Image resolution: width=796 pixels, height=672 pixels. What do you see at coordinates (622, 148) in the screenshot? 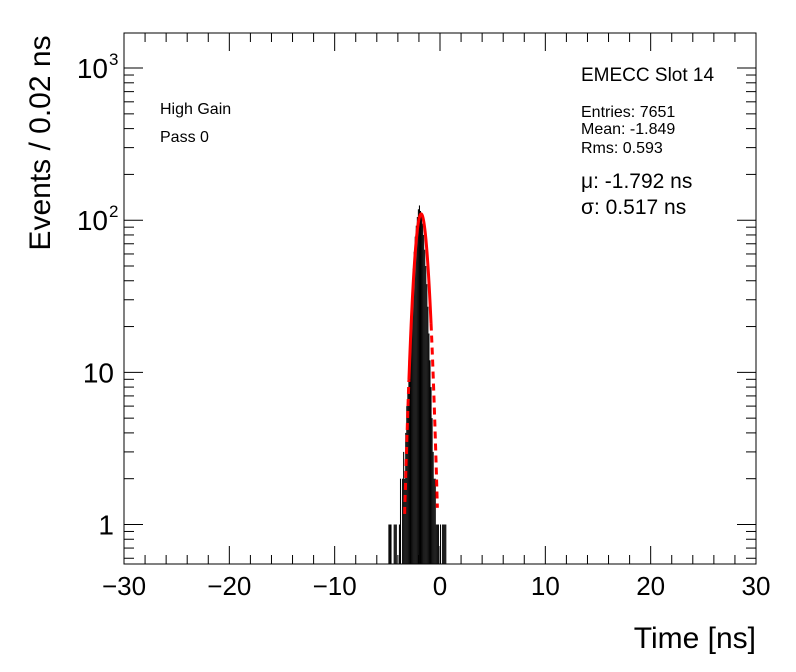
I see `stats-rms: Rms: 0.593` at bounding box center [622, 148].